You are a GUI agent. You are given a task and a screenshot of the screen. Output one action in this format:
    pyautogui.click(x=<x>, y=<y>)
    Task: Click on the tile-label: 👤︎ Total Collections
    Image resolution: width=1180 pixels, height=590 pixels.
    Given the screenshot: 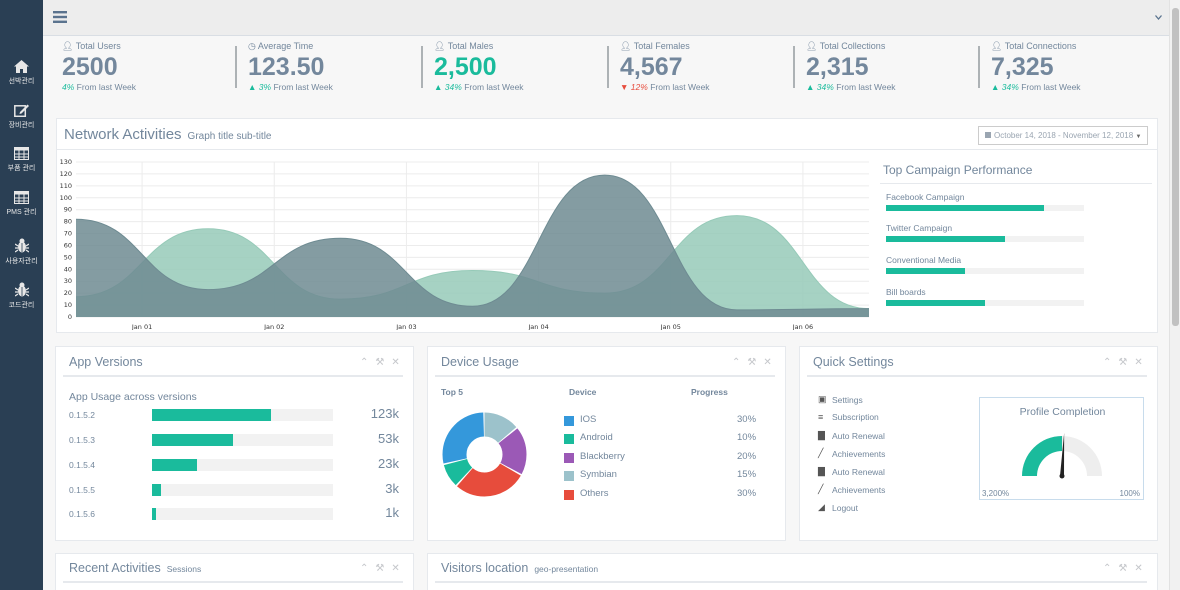 What is the action you would take?
    pyautogui.click(x=846, y=46)
    